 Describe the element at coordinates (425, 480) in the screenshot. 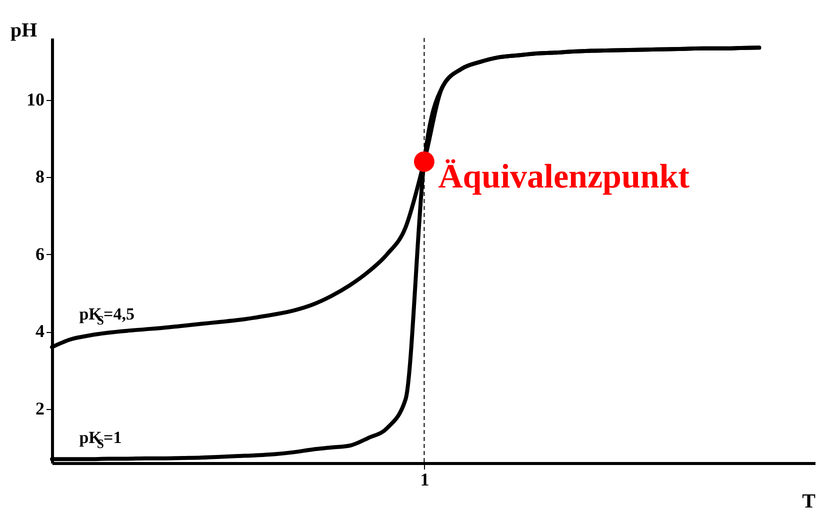

I see `x-tick-label: 1` at that location.